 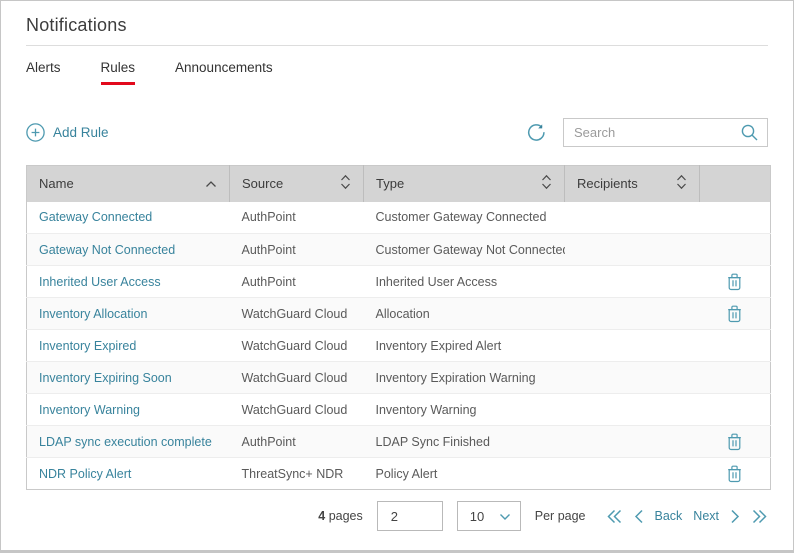 I want to click on tab-alerts: Alerts, so click(x=43, y=67).